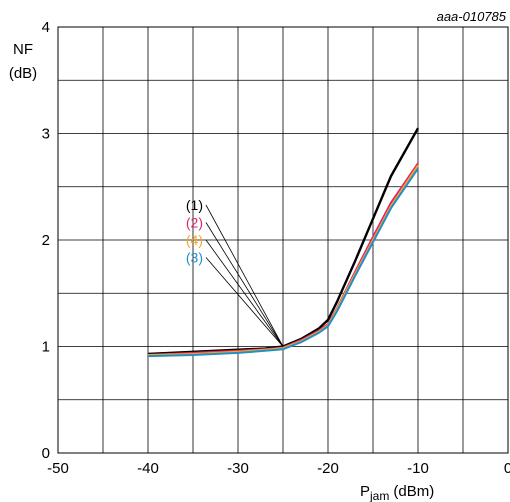 Image resolution: width=510 pixels, height=502 pixels. What do you see at coordinates (46, 27) in the screenshot?
I see `y-tick-label: 4` at bounding box center [46, 27].